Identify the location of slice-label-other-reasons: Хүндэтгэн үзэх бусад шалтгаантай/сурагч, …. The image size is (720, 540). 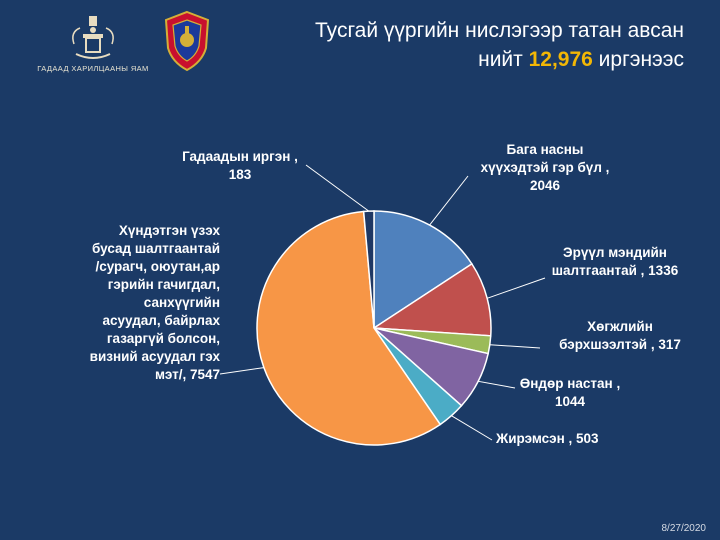
(140, 303).